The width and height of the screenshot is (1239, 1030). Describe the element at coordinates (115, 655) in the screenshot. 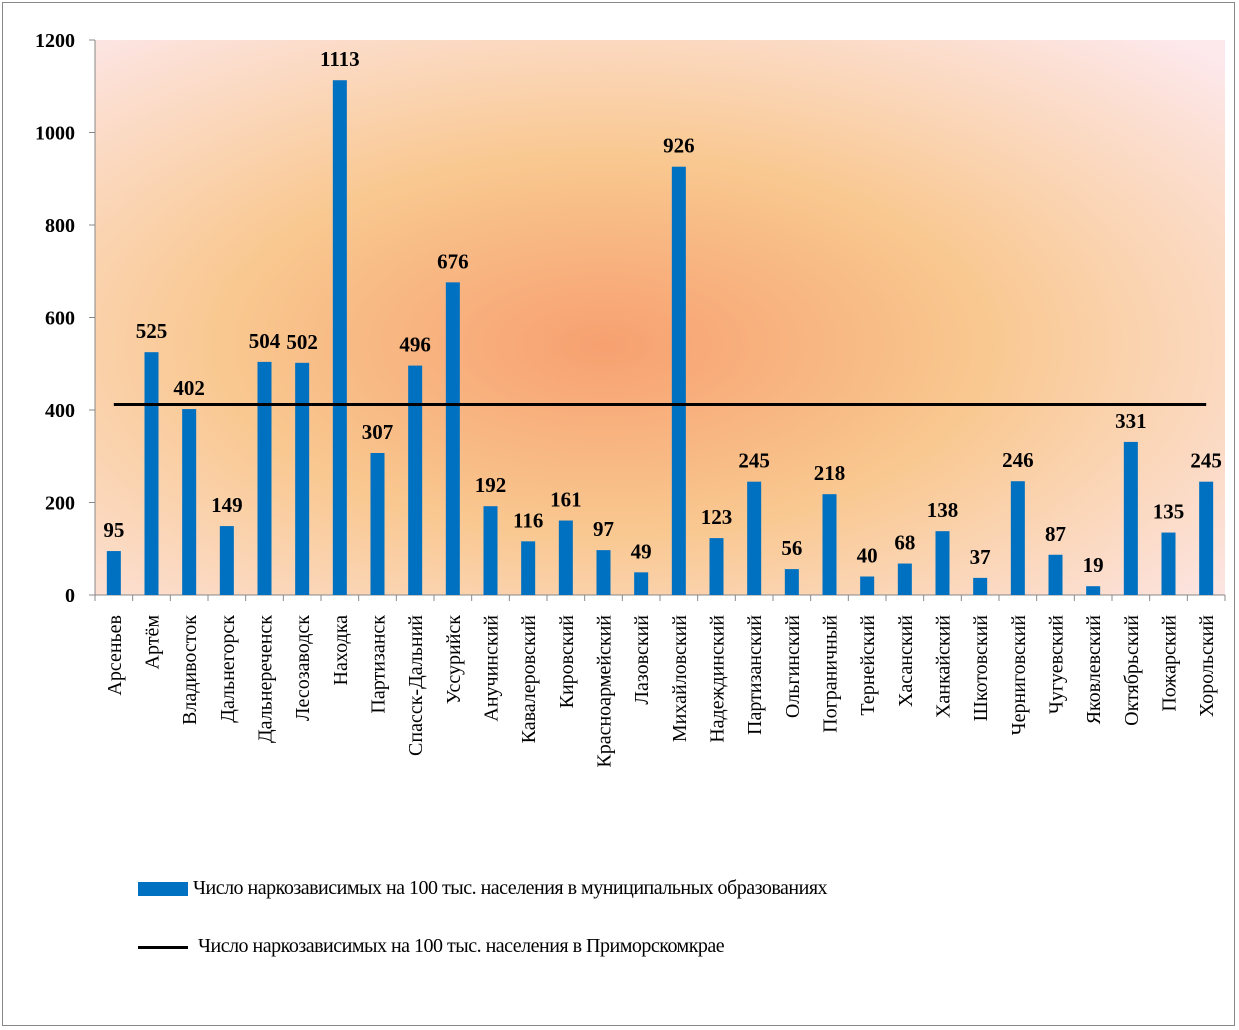

I see `x-tick-label: Арсеньев` at that location.